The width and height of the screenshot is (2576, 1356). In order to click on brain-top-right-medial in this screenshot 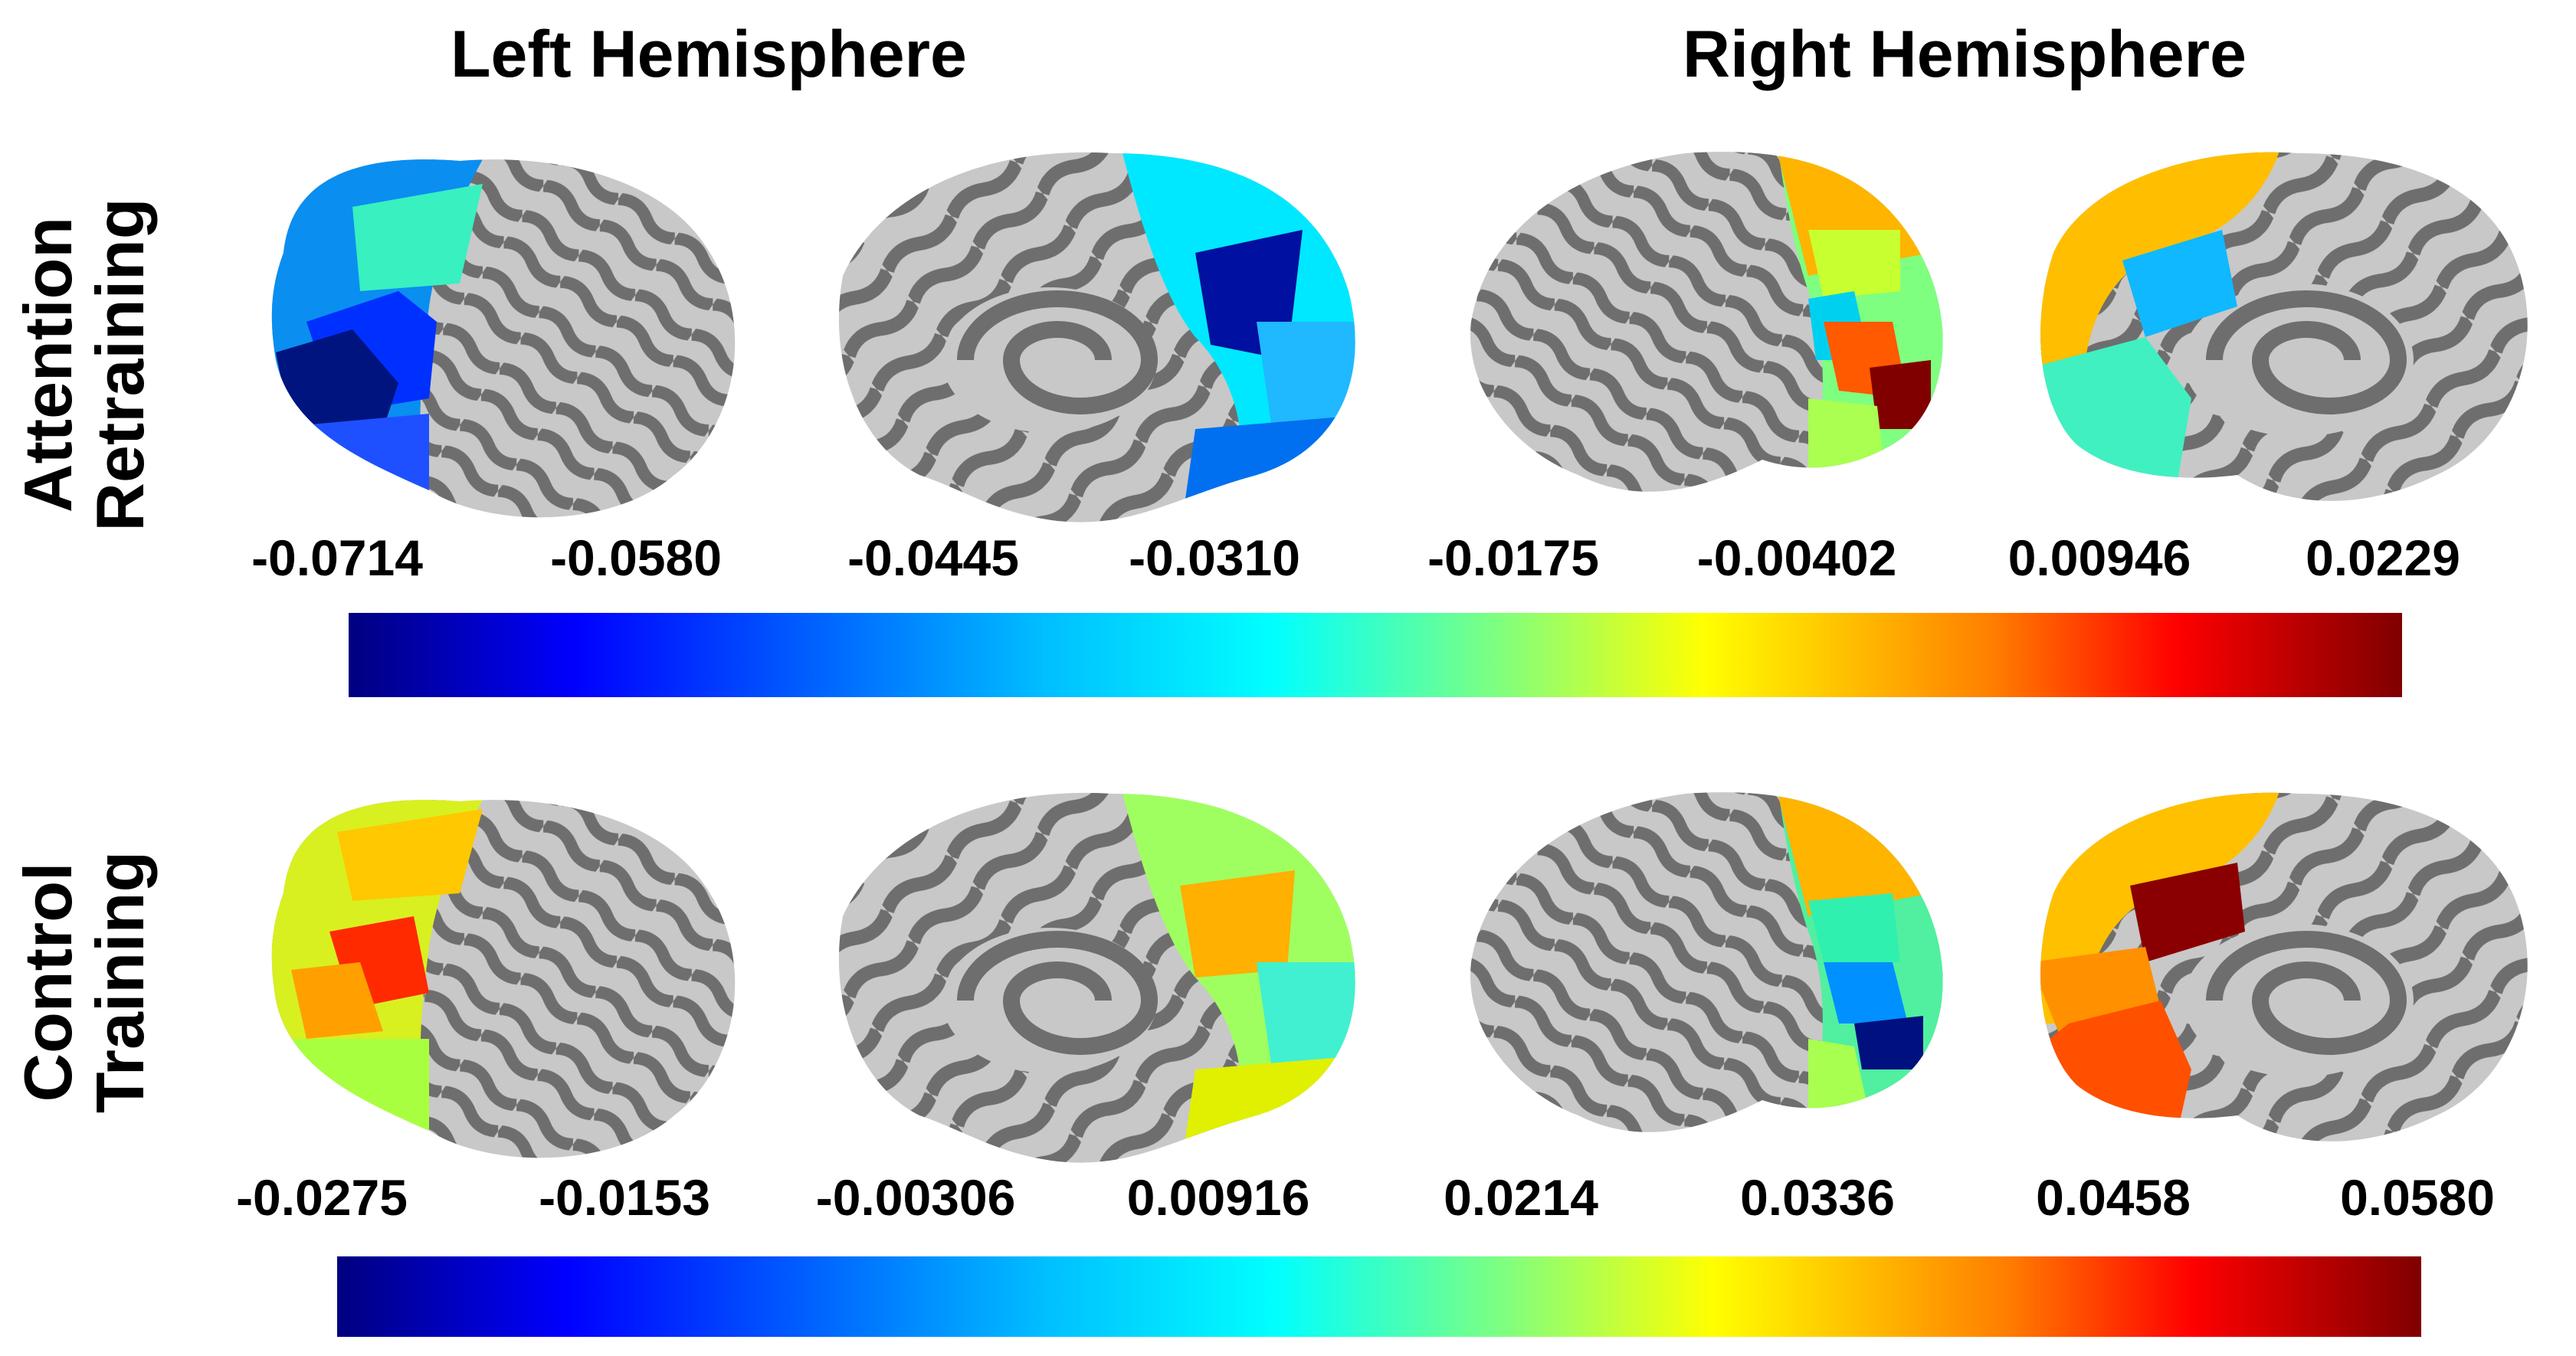, I will do `click(2284, 326)`.